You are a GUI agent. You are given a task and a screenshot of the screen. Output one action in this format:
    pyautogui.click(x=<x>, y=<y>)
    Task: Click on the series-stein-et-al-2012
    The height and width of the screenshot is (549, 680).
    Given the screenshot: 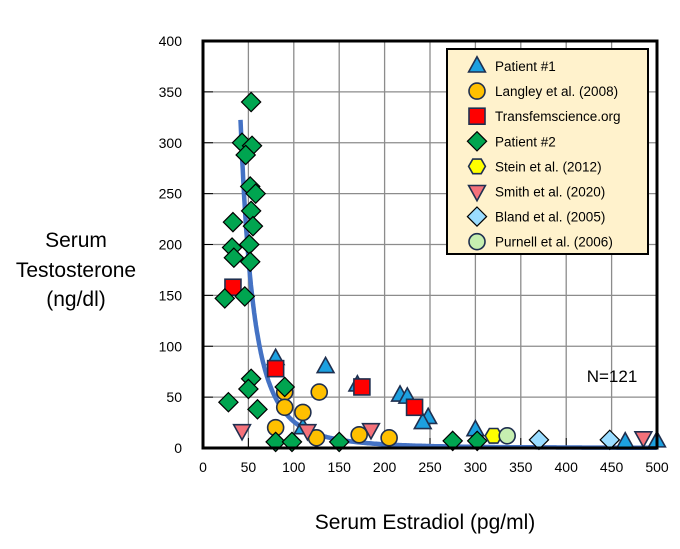 What is the action you would take?
    pyautogui.click(x=493, y=435)
    